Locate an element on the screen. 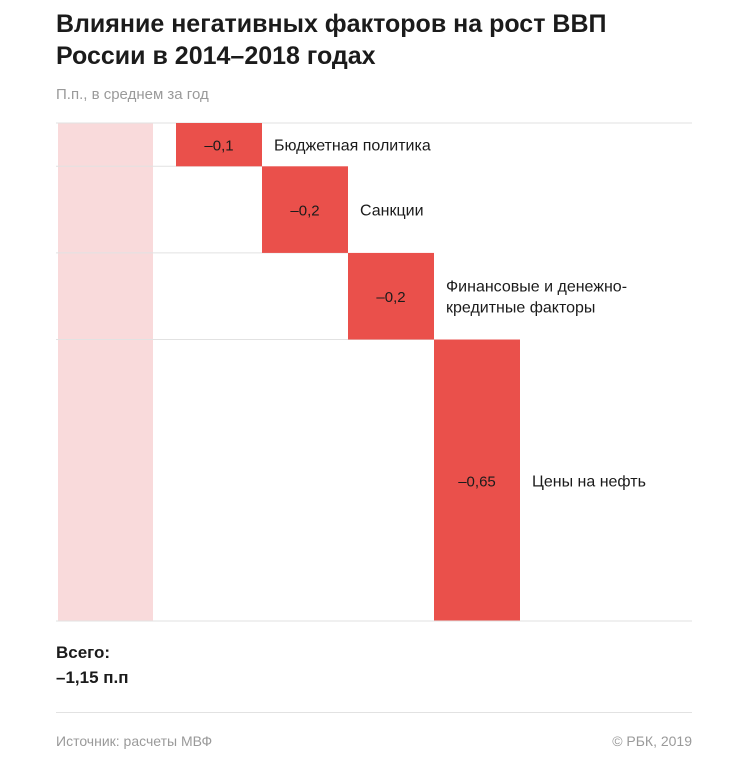  category-label: кредитные факторы is located at coordinates (520, 308).